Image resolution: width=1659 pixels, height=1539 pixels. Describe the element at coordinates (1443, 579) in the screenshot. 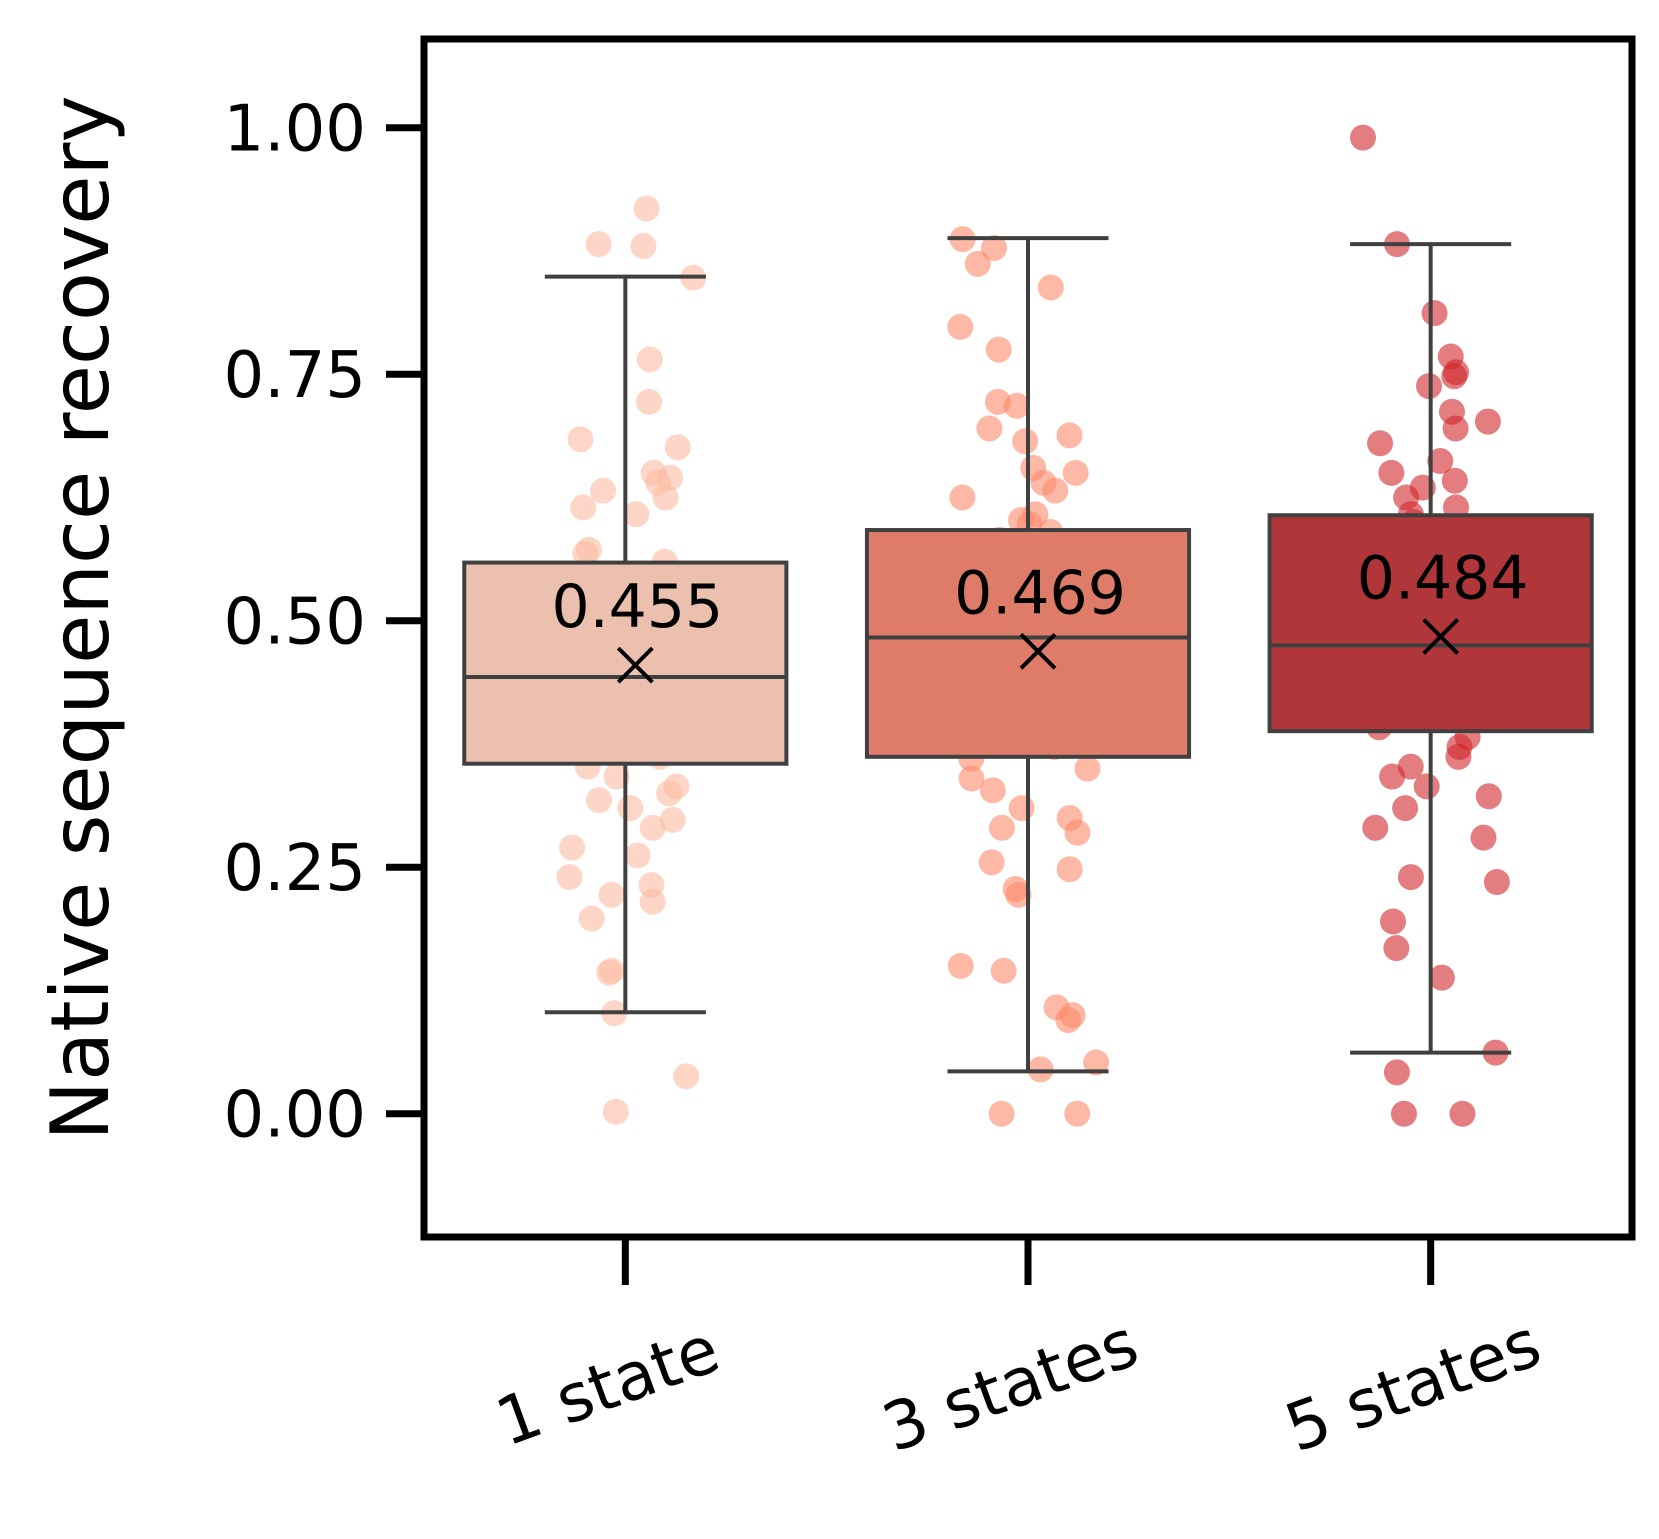

I see `mean-label-3: 0.484` at that location.